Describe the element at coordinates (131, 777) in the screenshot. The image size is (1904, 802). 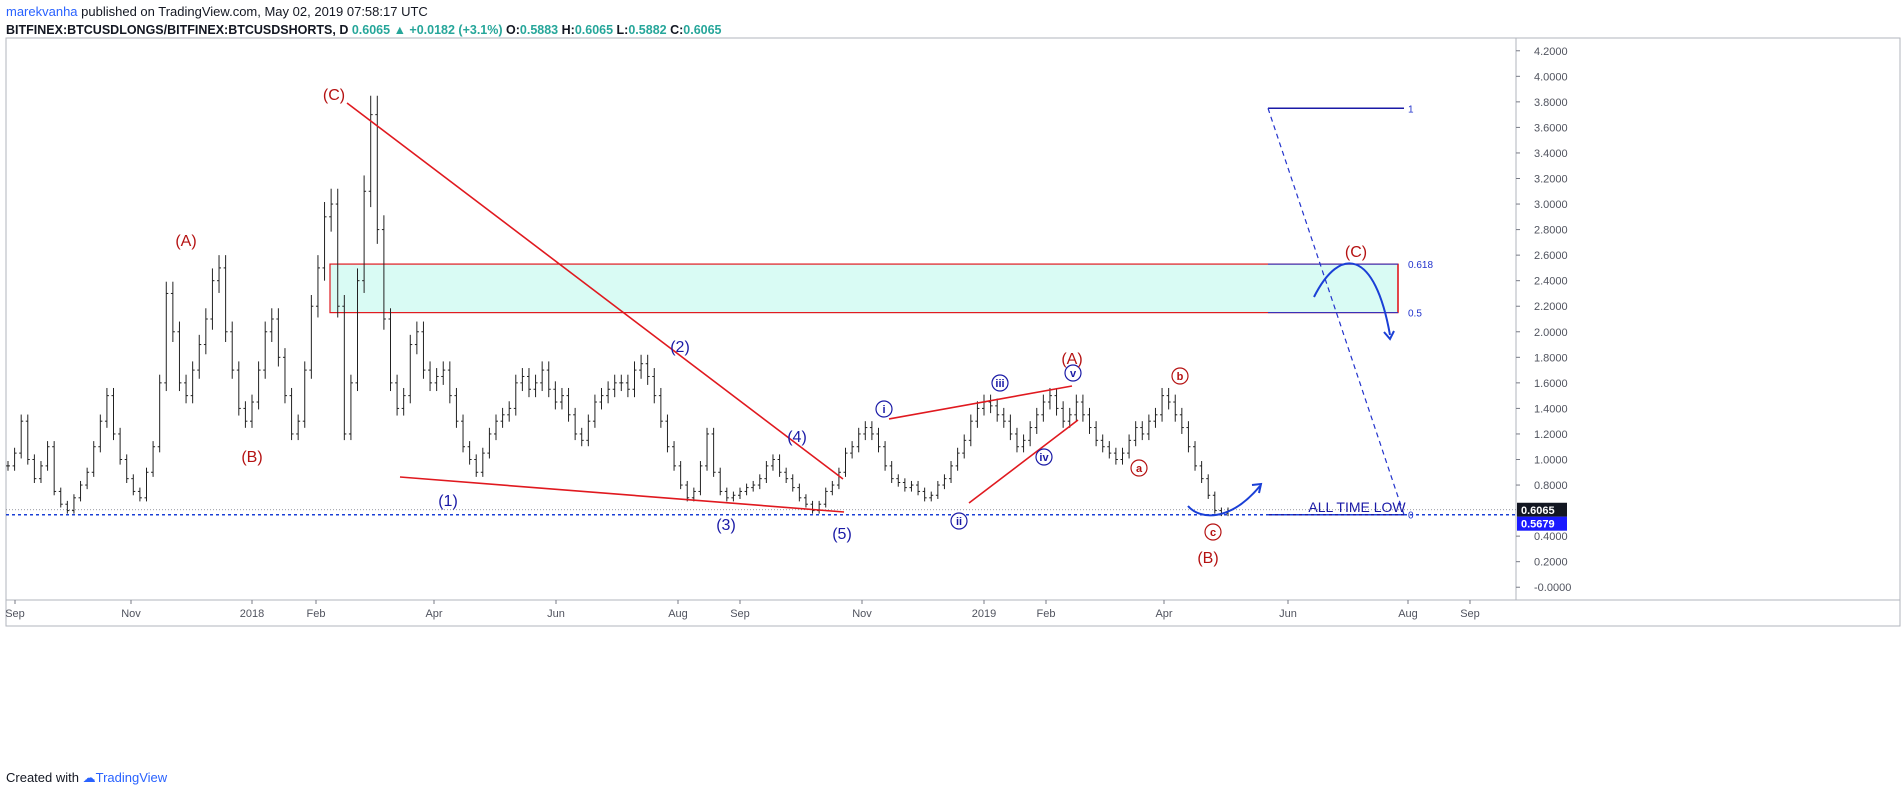
I see `tradingview-link: TradingView` at that location.